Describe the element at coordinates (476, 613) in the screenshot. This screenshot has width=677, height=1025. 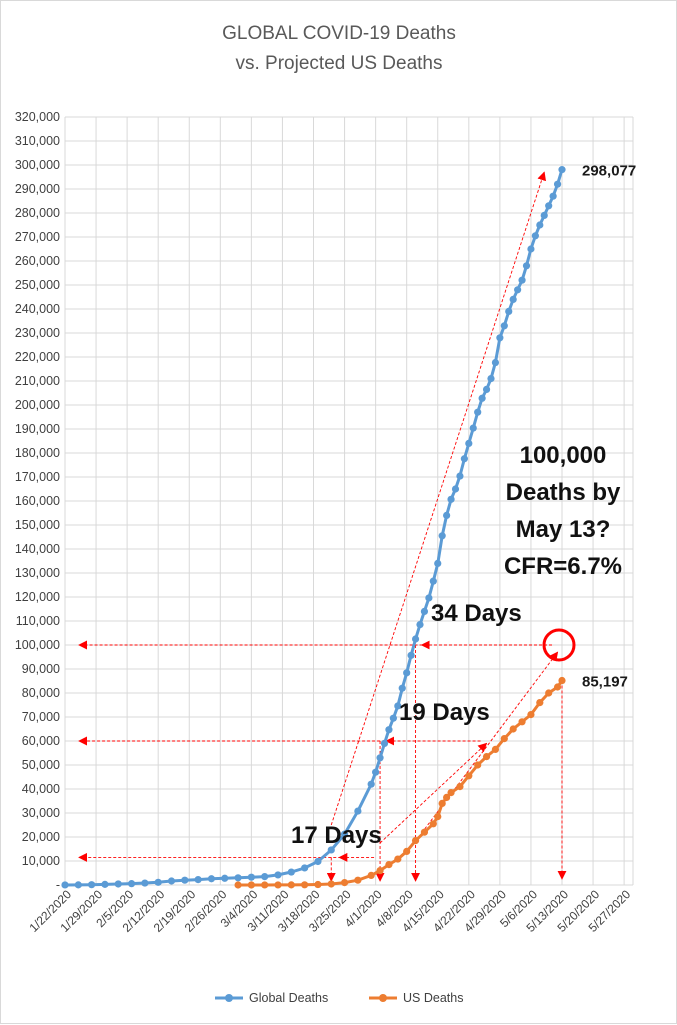
I see `days-label: 34 Days` at that location.